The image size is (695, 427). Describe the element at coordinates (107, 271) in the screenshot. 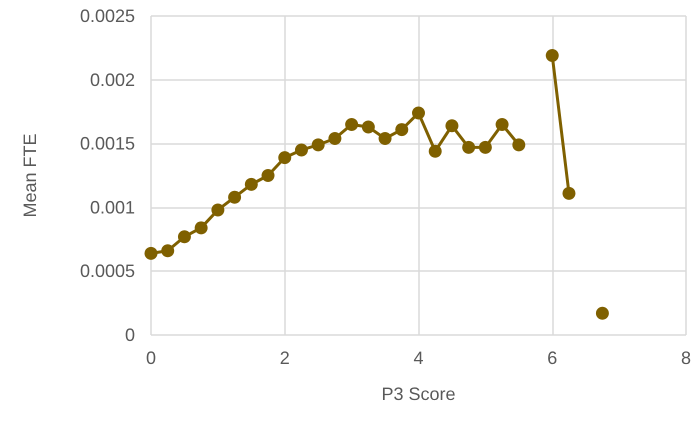

I see `y-tick-label: 0.0005` at that location.